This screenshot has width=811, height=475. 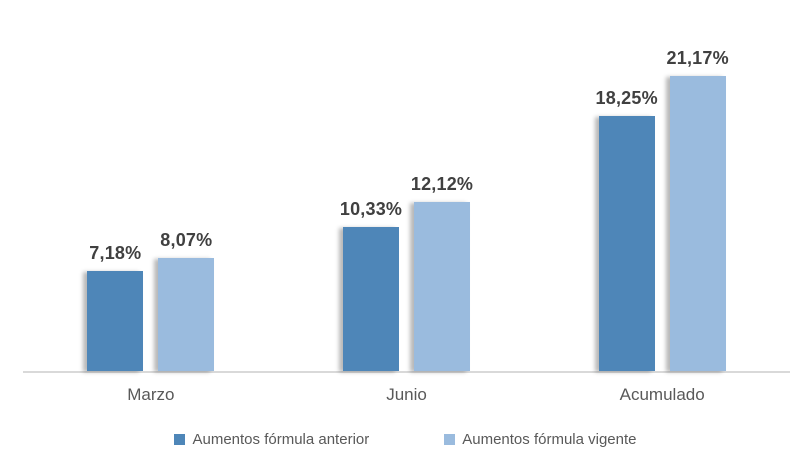 I want to click on x-axis-label-acumulado: Acumulado, so click(x=662, y=394).